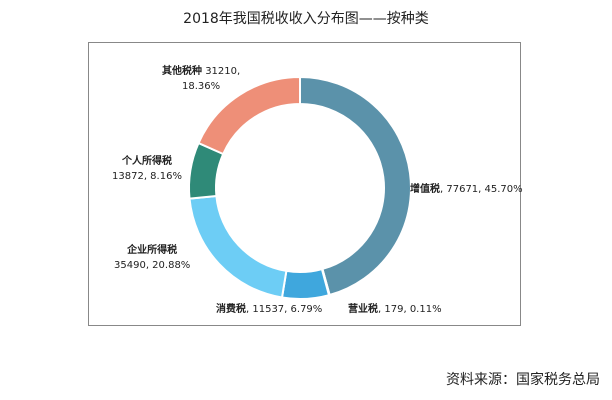 This screenshot has width=612, height=400. I want to click on label-vat: 增值税, 77671, 45.70%, so click(466, 189).